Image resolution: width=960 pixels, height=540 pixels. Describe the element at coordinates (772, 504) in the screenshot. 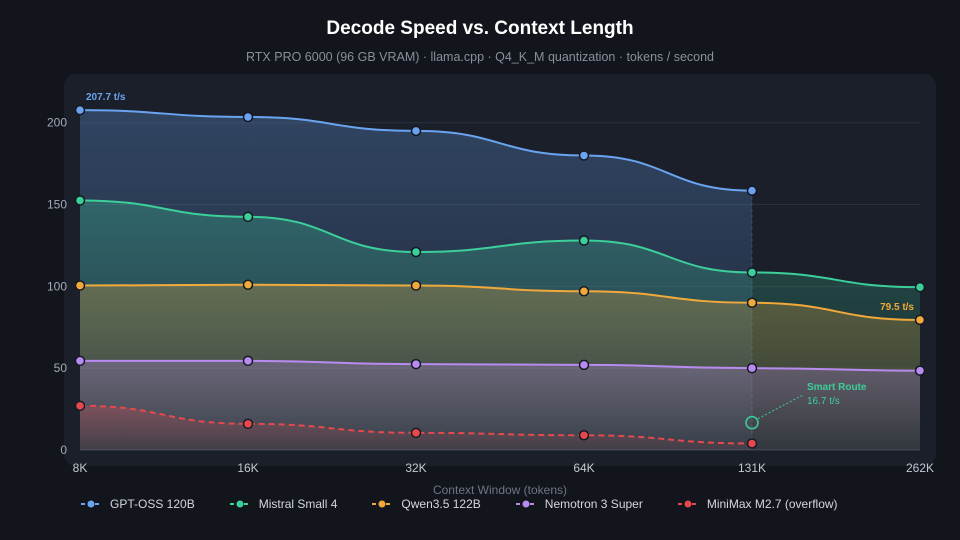

I see `legend-label: MiniMax M2.7 (overflow)` at that location.